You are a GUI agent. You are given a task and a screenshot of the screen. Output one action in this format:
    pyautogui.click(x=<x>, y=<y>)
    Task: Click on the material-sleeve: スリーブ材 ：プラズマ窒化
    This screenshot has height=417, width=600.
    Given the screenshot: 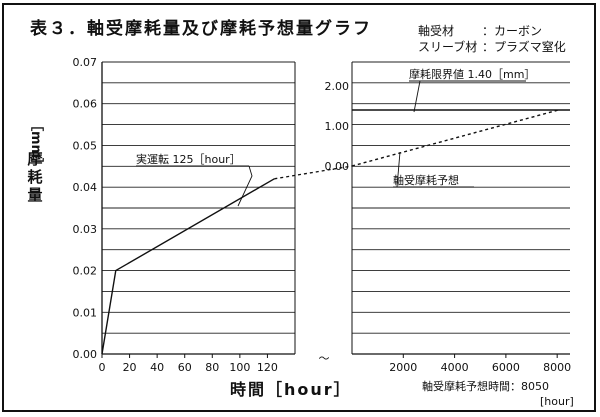 What is the action you would take?
    pyautogui.click(x=492, y=46)
    